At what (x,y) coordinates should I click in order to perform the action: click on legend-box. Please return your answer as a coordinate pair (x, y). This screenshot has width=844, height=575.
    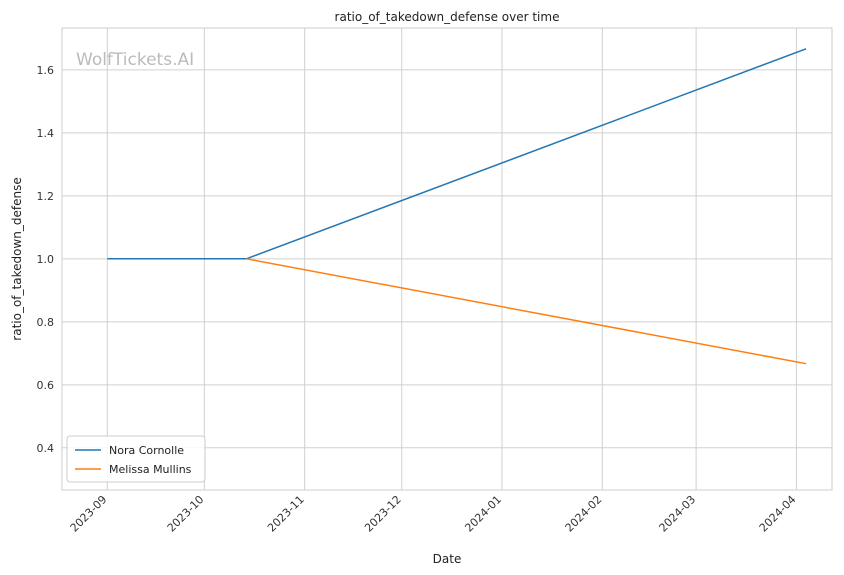
    Looking at the image, I should click on (136, 459).